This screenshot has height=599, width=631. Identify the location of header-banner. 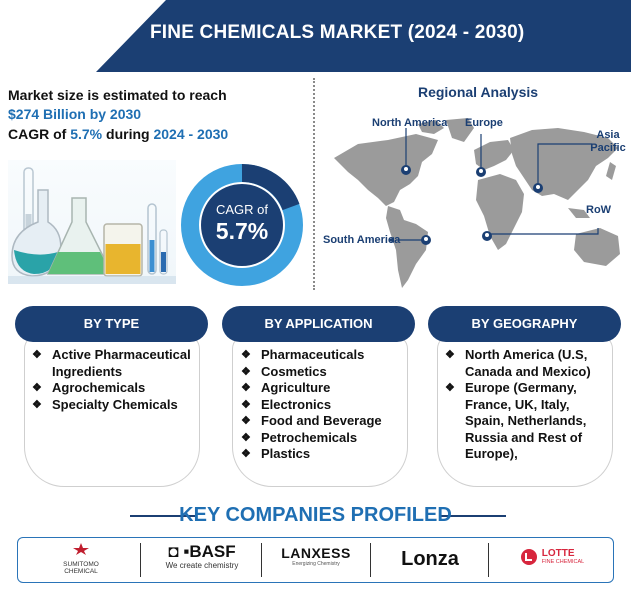
(363, 36).